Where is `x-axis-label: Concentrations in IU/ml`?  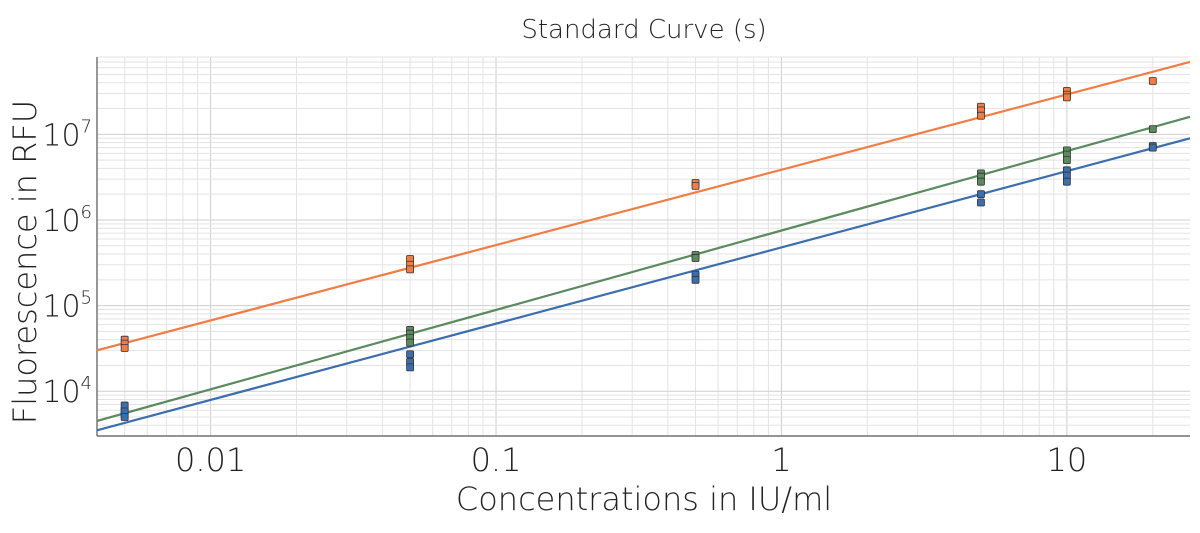 x-axis-label: Concentrations in IU/ml is located at coordinates (644, 499).